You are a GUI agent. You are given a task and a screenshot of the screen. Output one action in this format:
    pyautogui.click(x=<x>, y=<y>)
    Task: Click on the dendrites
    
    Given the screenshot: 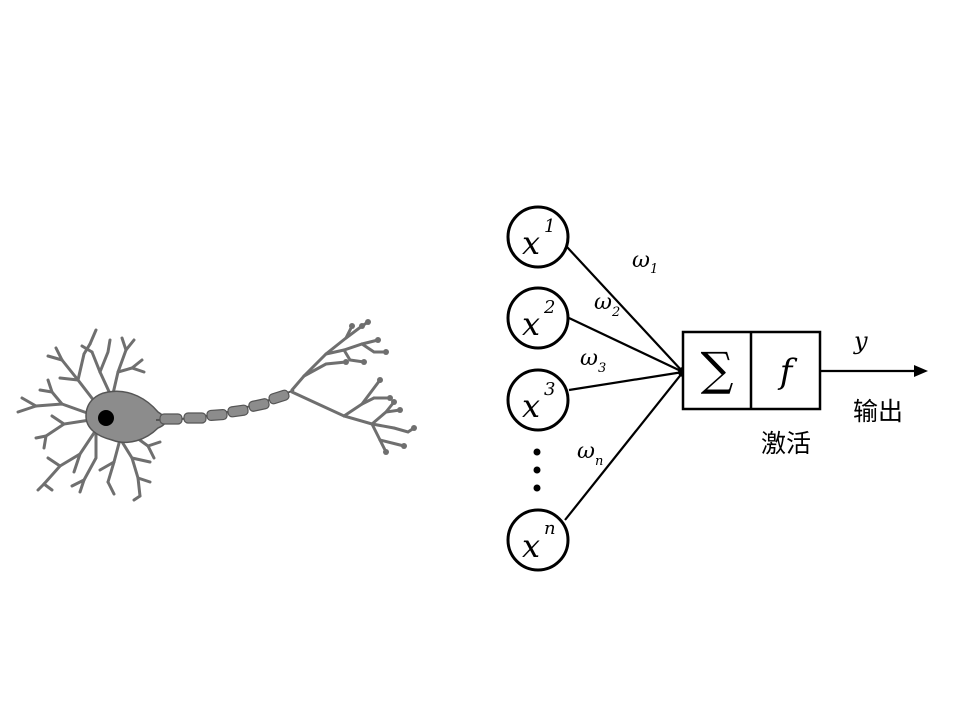 What is the action you would take?
    pyautogui.click(x=89, y=415)
    